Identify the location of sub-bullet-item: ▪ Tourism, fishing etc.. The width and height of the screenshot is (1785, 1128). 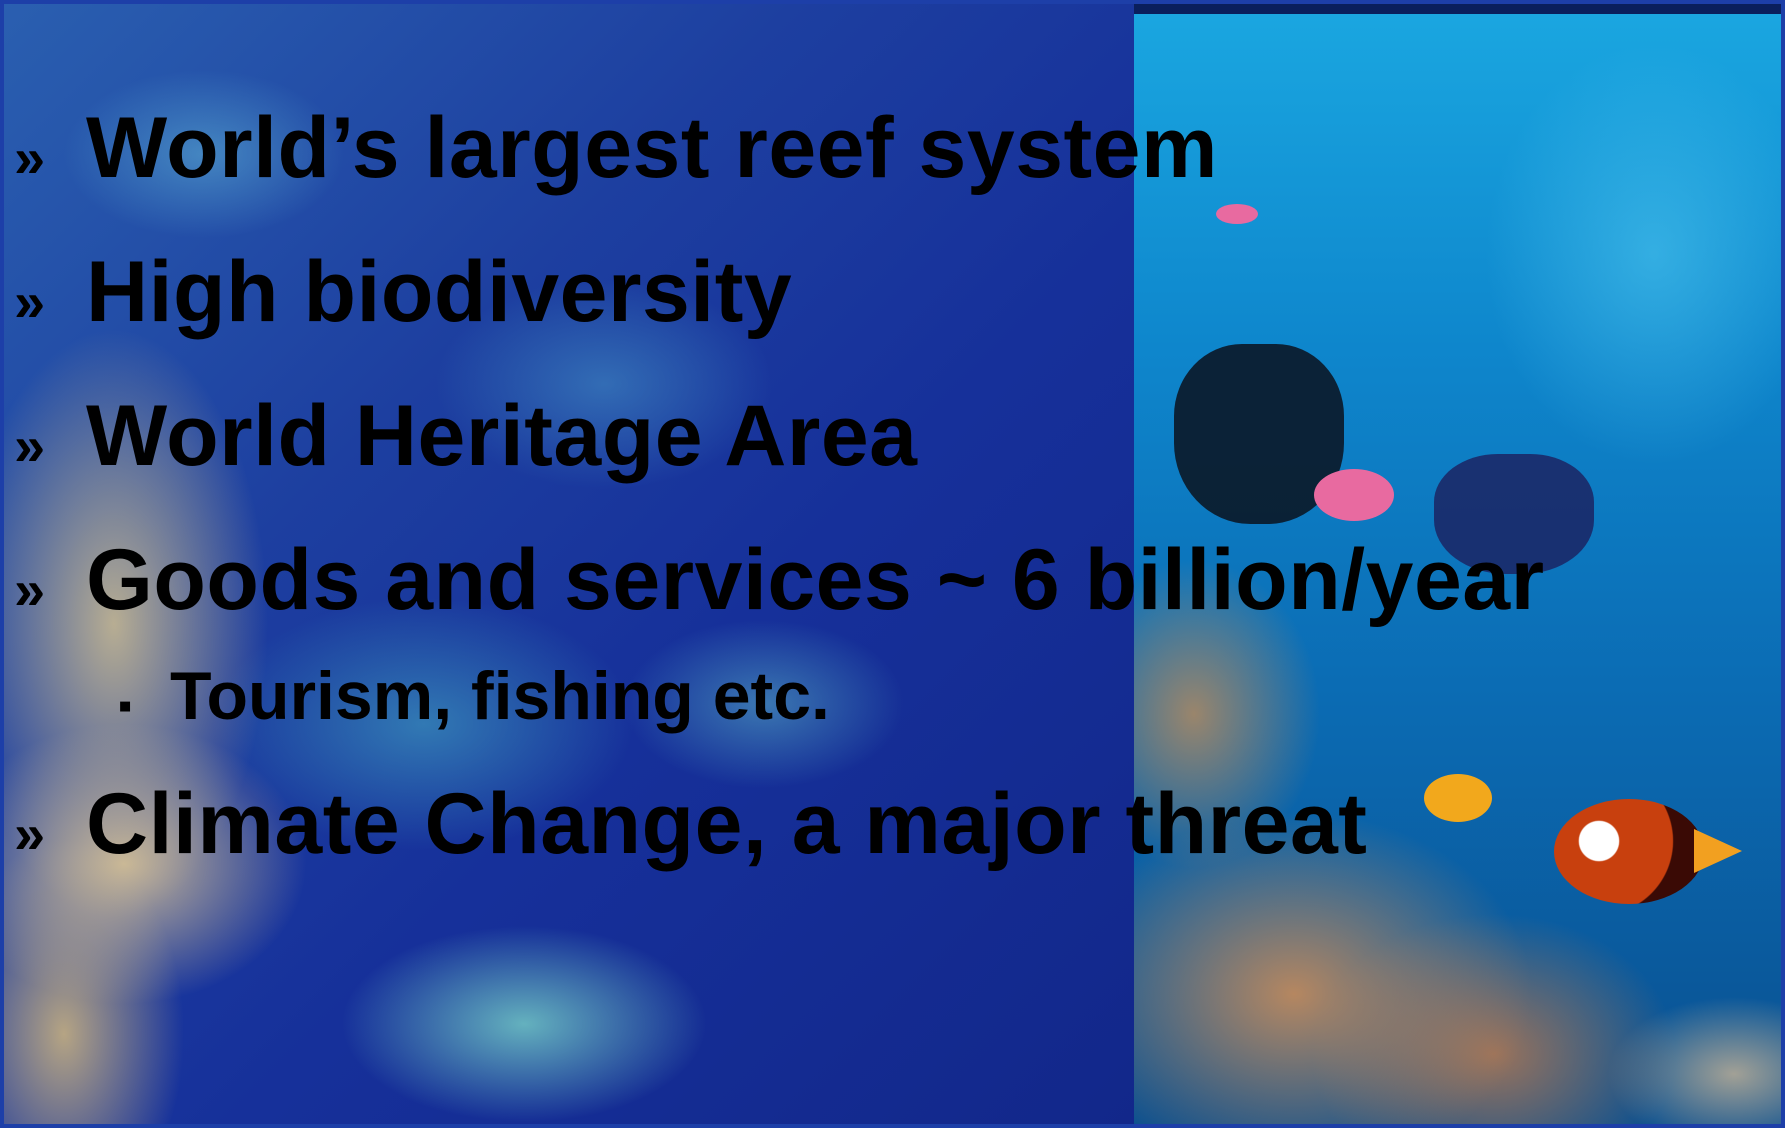
(779, 716).